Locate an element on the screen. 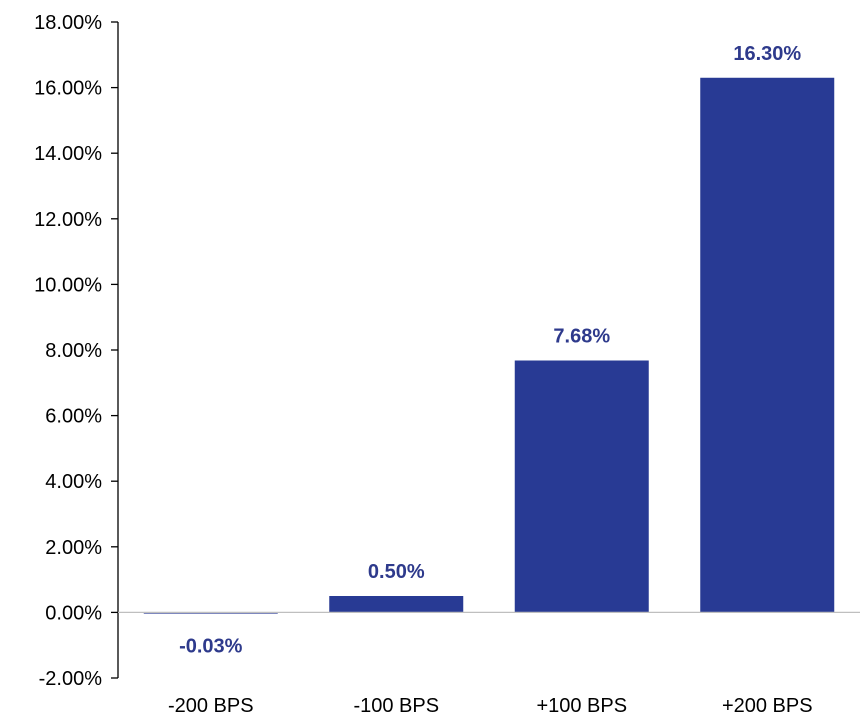 The width and height of the screenshot is (860, 728). data-label: -0.03% is located at coordinates (211, 646).